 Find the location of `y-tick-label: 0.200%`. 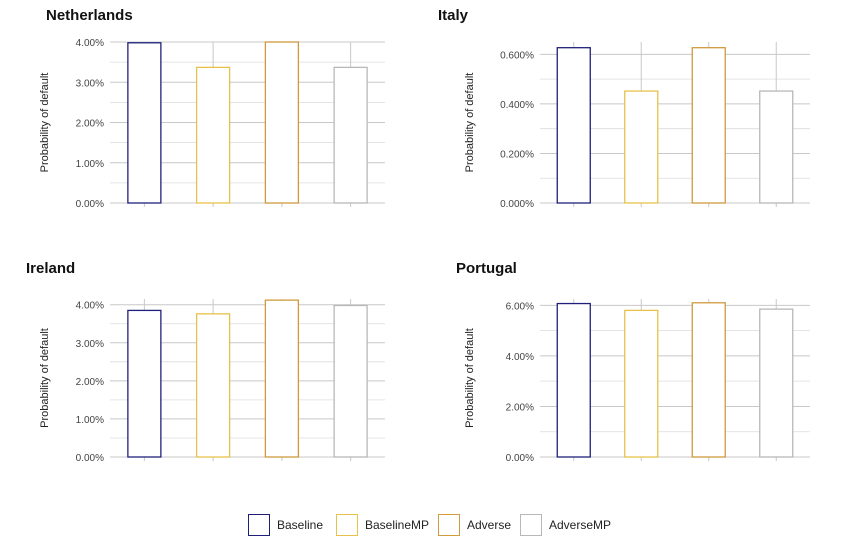

y-tick-label: 0.200% is located at coordinates (517, 154).